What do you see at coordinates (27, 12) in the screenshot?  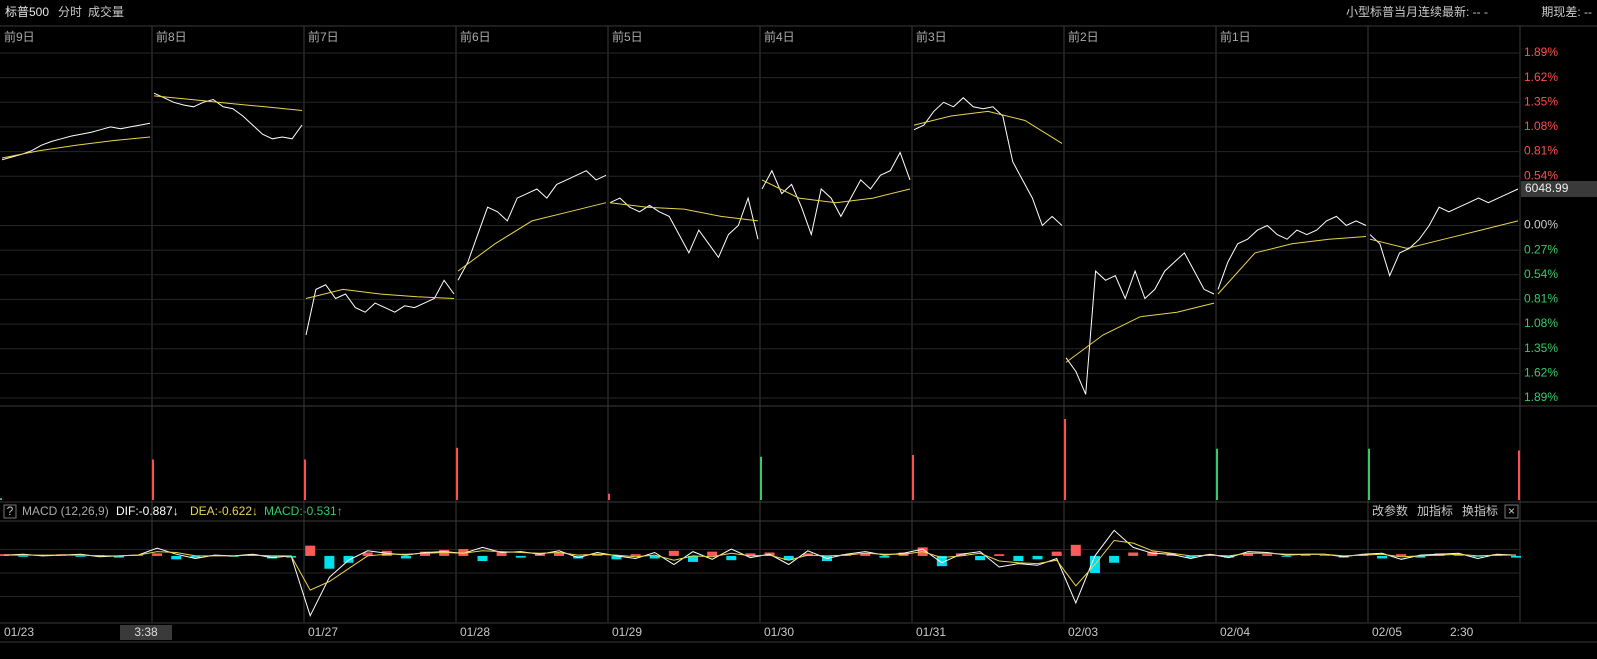 I see `symbol: 标普500` at bounding box center [27, 12].